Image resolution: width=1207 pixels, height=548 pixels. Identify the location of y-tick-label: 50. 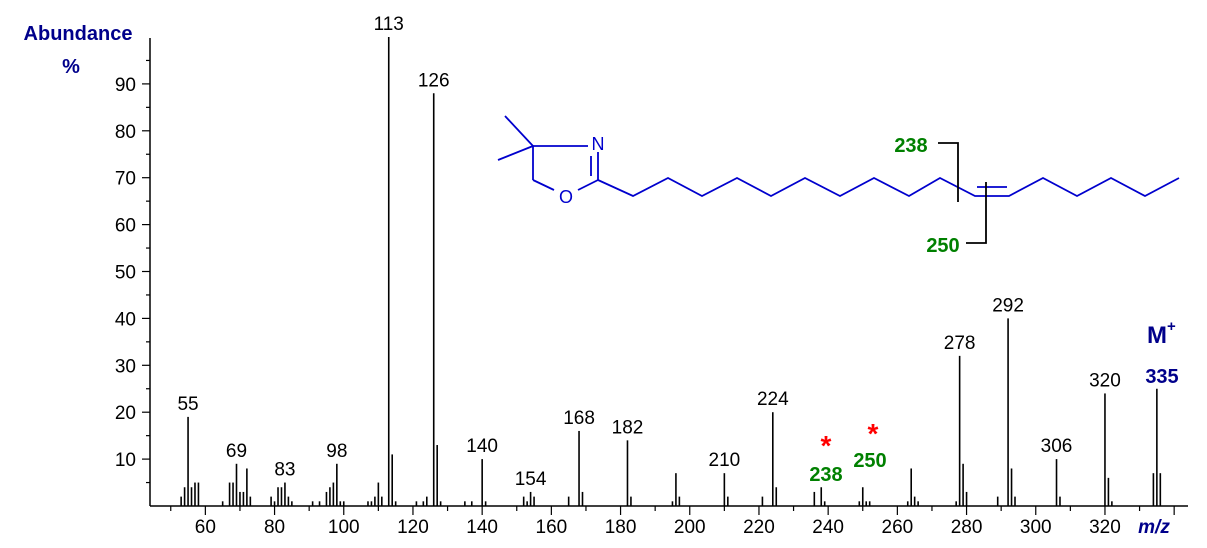
(125, 273).